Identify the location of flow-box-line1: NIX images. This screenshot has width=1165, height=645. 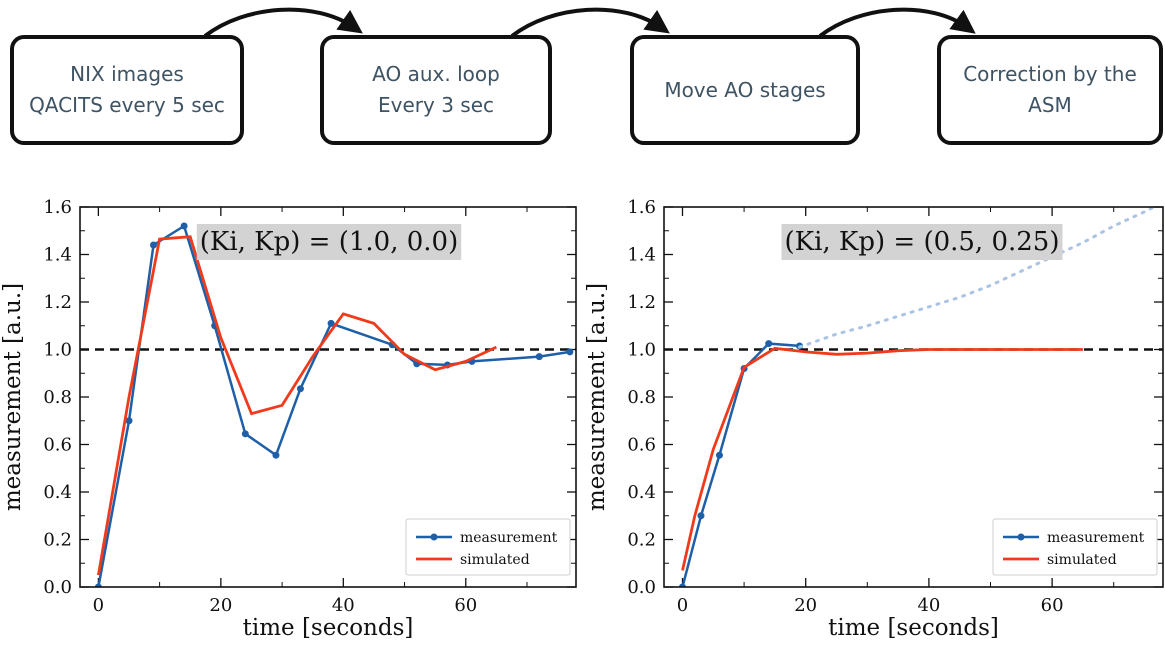
(127, 74).